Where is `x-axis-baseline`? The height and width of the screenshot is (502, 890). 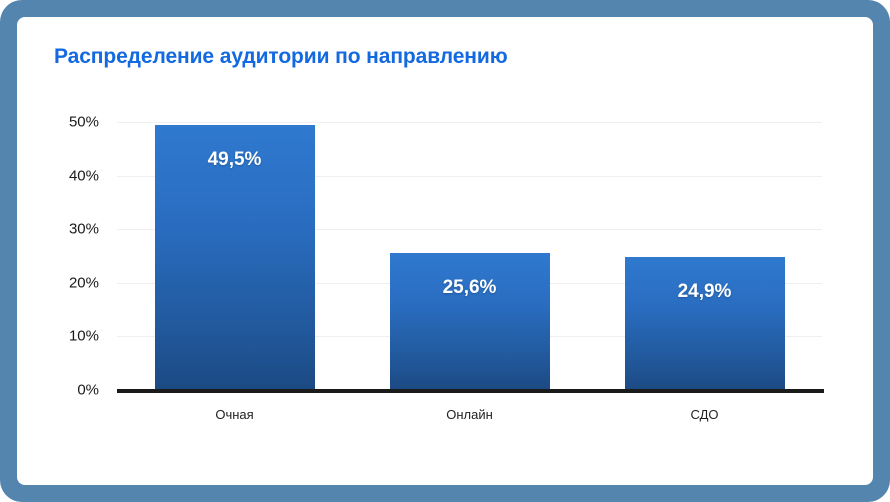 x-axis-baseline is located at coordinates (470, 391).